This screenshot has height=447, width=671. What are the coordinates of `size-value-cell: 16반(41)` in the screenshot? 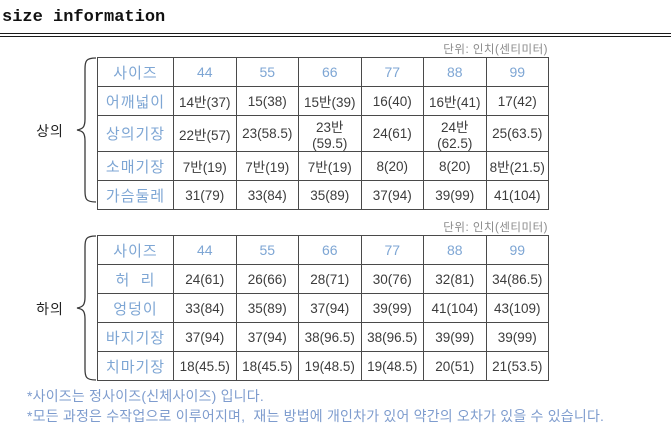 It's located at (455, 101).